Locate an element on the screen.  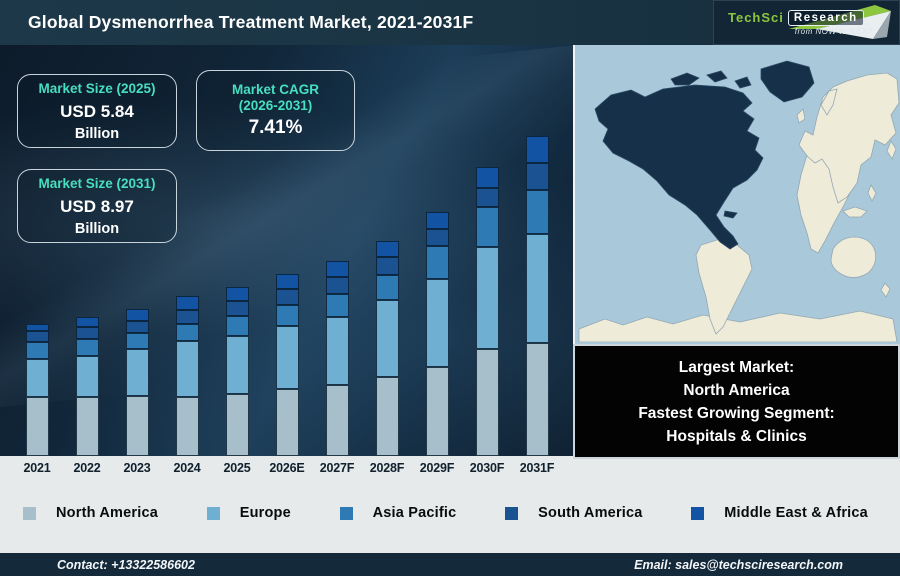
legend-item-north-america: North America is located at coordinates (90, 513).